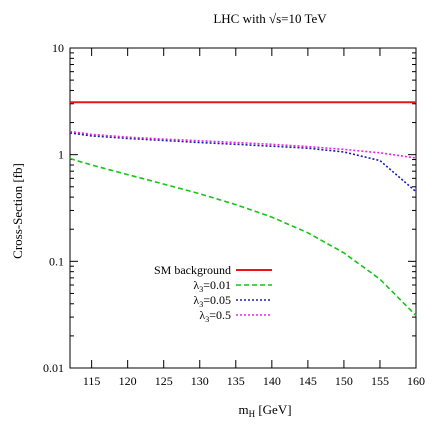 This screenshot has height=436, width=436. I want to click on y-tick-label: 0.01, so click(53, 368).